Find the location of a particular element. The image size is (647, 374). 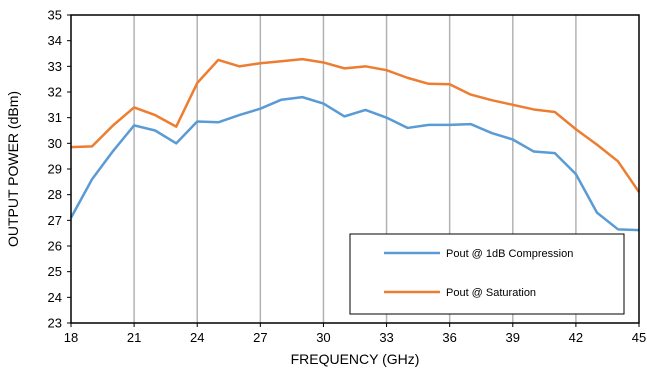

y-tick-label-31: 31 is located at coordinates (55, 117).